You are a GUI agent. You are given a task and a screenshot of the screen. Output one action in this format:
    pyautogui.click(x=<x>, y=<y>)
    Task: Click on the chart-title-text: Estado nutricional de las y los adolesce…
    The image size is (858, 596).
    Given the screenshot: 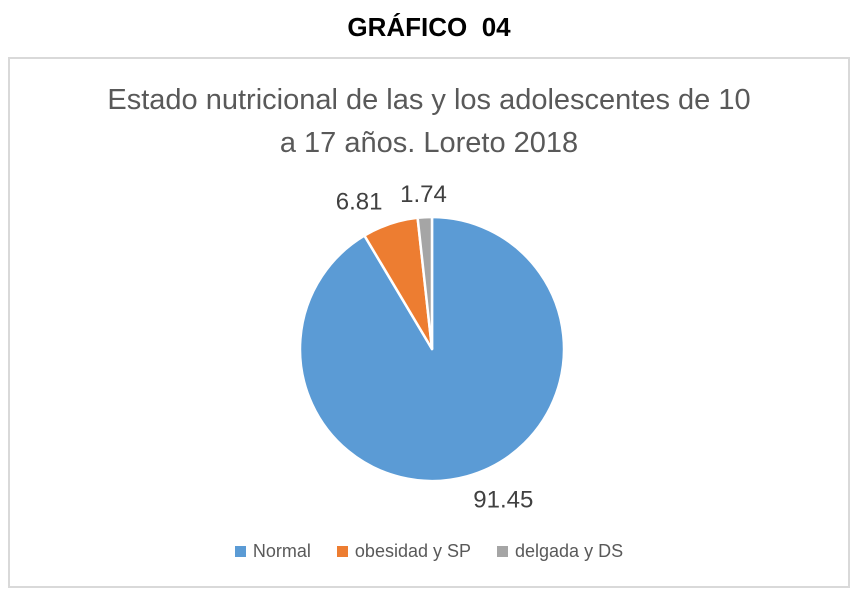 What is the action you would take?
    pyautogui.click(x=429, y=121)
    